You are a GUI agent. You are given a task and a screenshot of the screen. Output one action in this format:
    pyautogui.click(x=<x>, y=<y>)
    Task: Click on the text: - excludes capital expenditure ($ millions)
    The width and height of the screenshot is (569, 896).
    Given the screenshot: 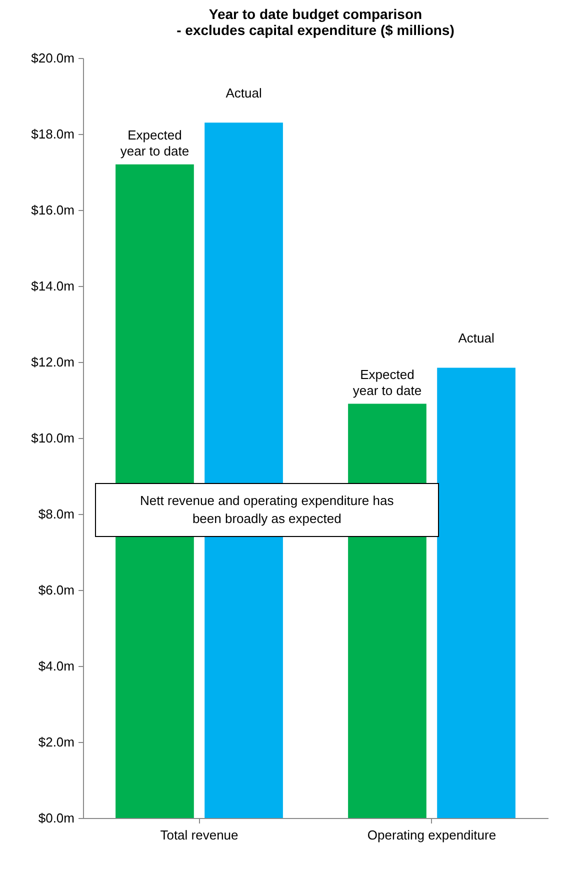 What is the action you would take?
    pyautogui.click(x=315, y=30)
    